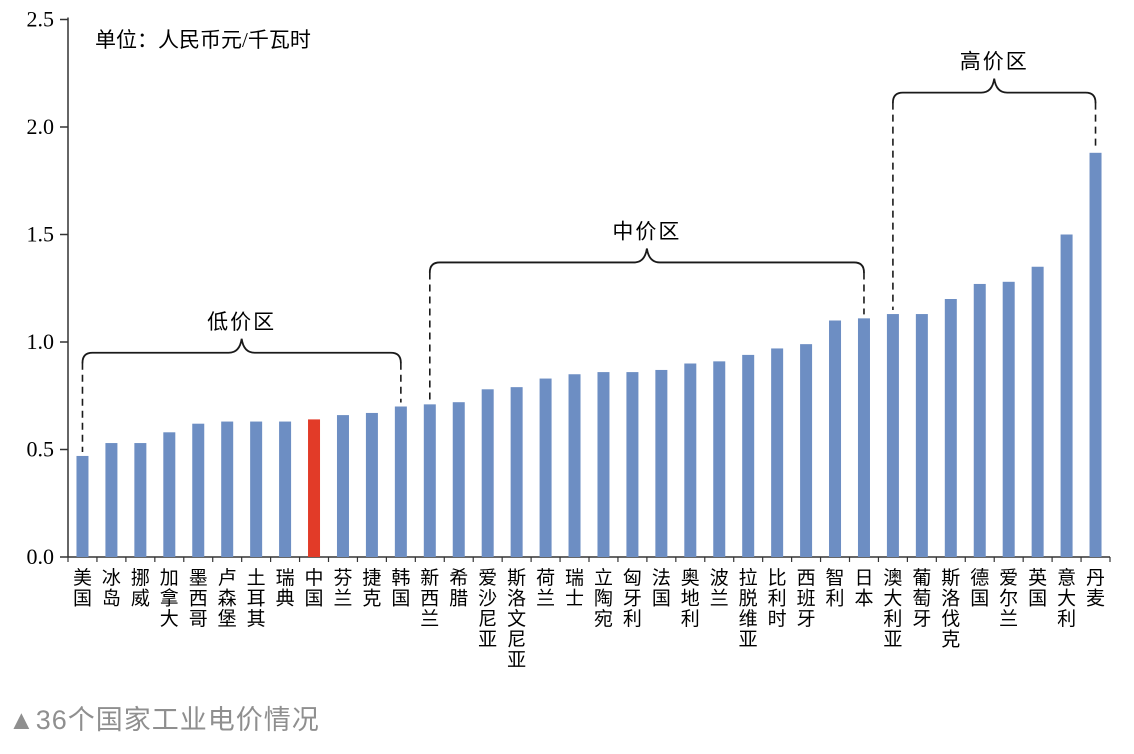 This screenshot has height=754, width=1134. What do you see at coordinates (198, 599) in the screenshot?
I see `x-label-墨西哥: 墨西哥` at bounding box center [198, 599].